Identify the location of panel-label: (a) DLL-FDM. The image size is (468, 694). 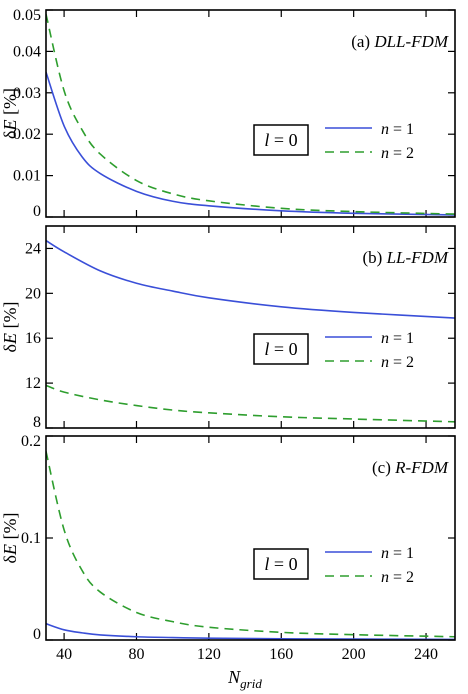
(400, 41).